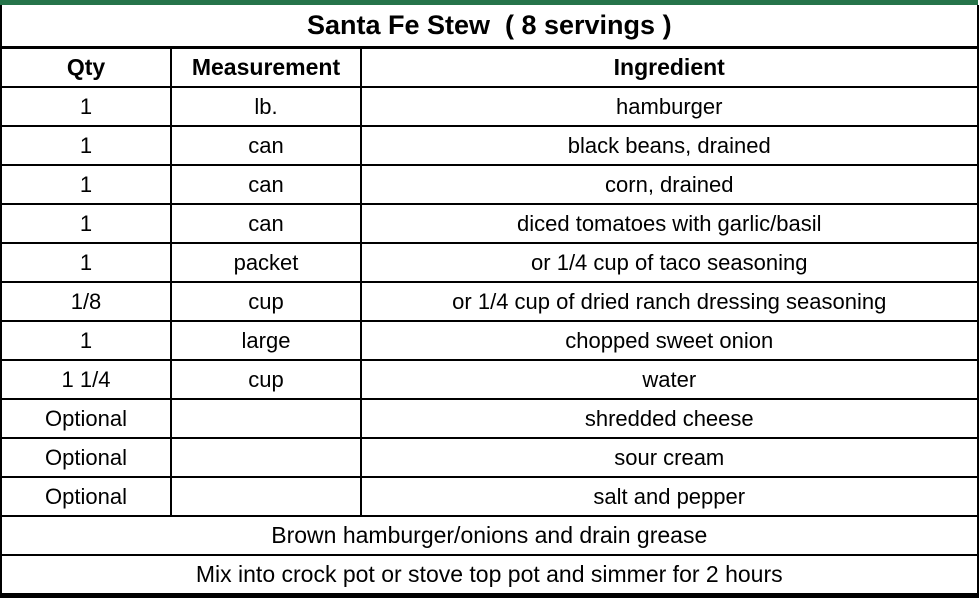 Image resolution: width=979 pixels, height=598 pixels. Describe the element at coordinates (266, 262) in the screenshot. I see `measurement-cell: packet` at that location.